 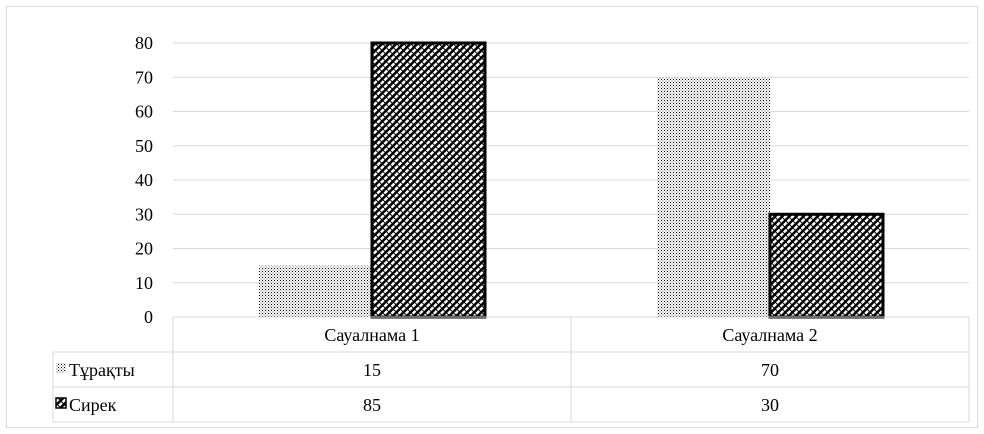 I want to click on y-tick-label: 60, so click(x=144, y=112).